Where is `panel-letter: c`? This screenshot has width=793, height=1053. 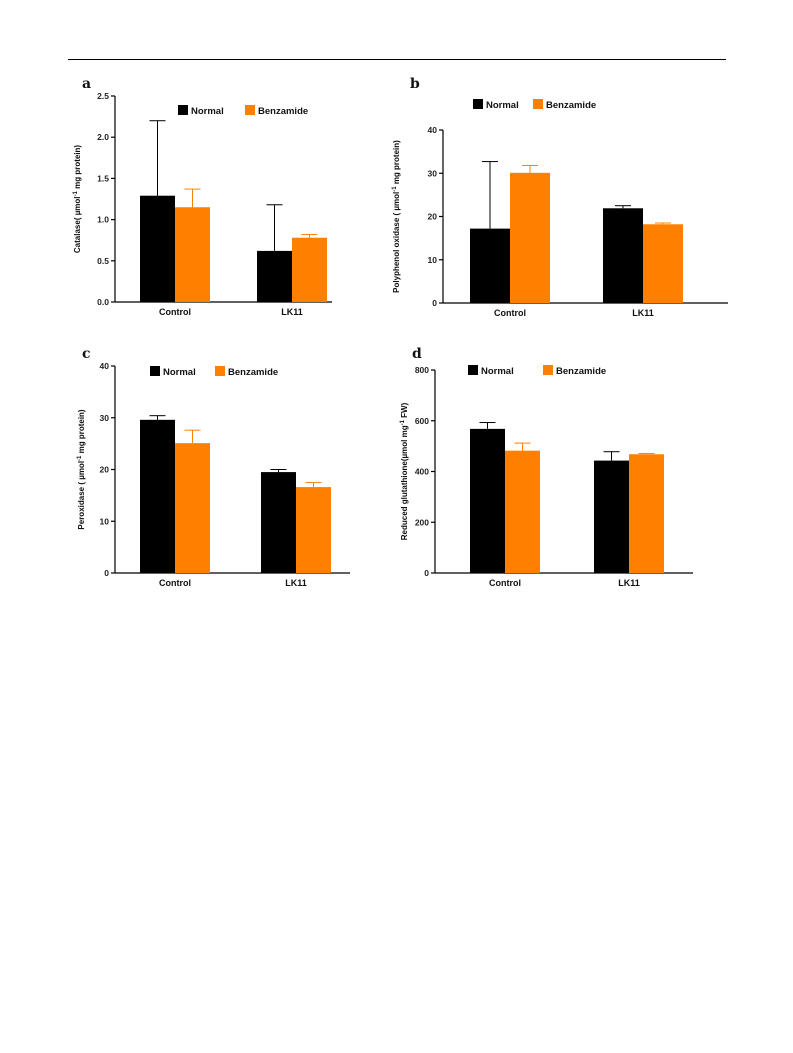 panel-letter: c is located at coordinates (86, 354).